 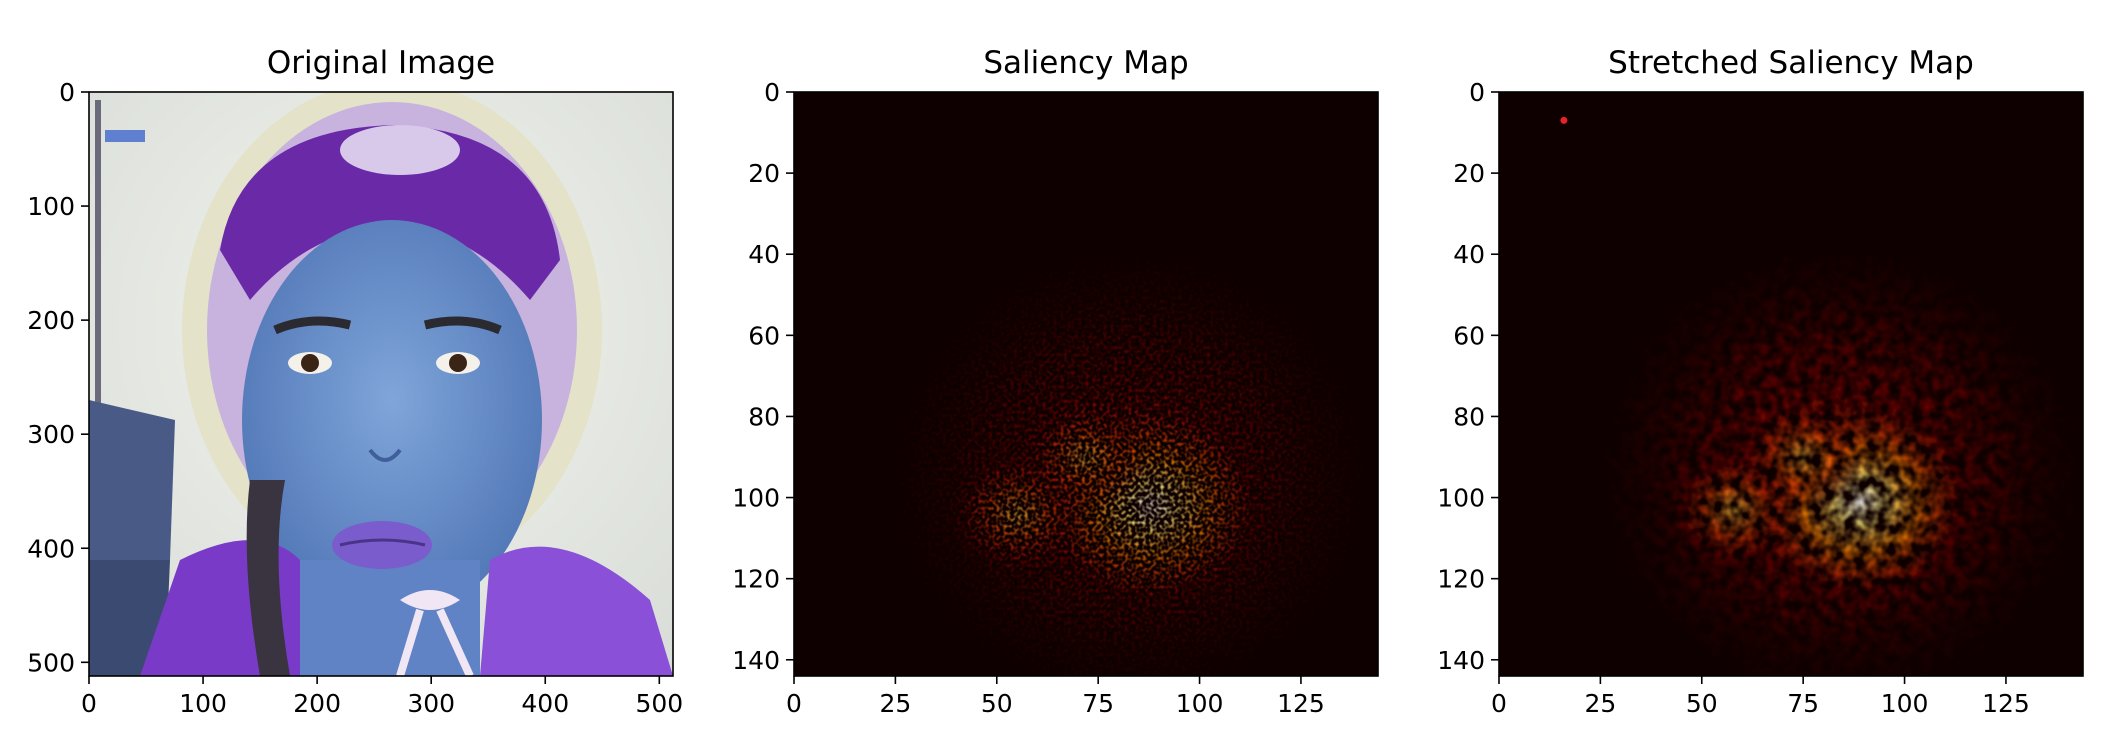 What do you see at coordinates (1461, 660) in the screenshot?
I see `stretched-ytick-label: 140` at bounding box center [1461, 660].